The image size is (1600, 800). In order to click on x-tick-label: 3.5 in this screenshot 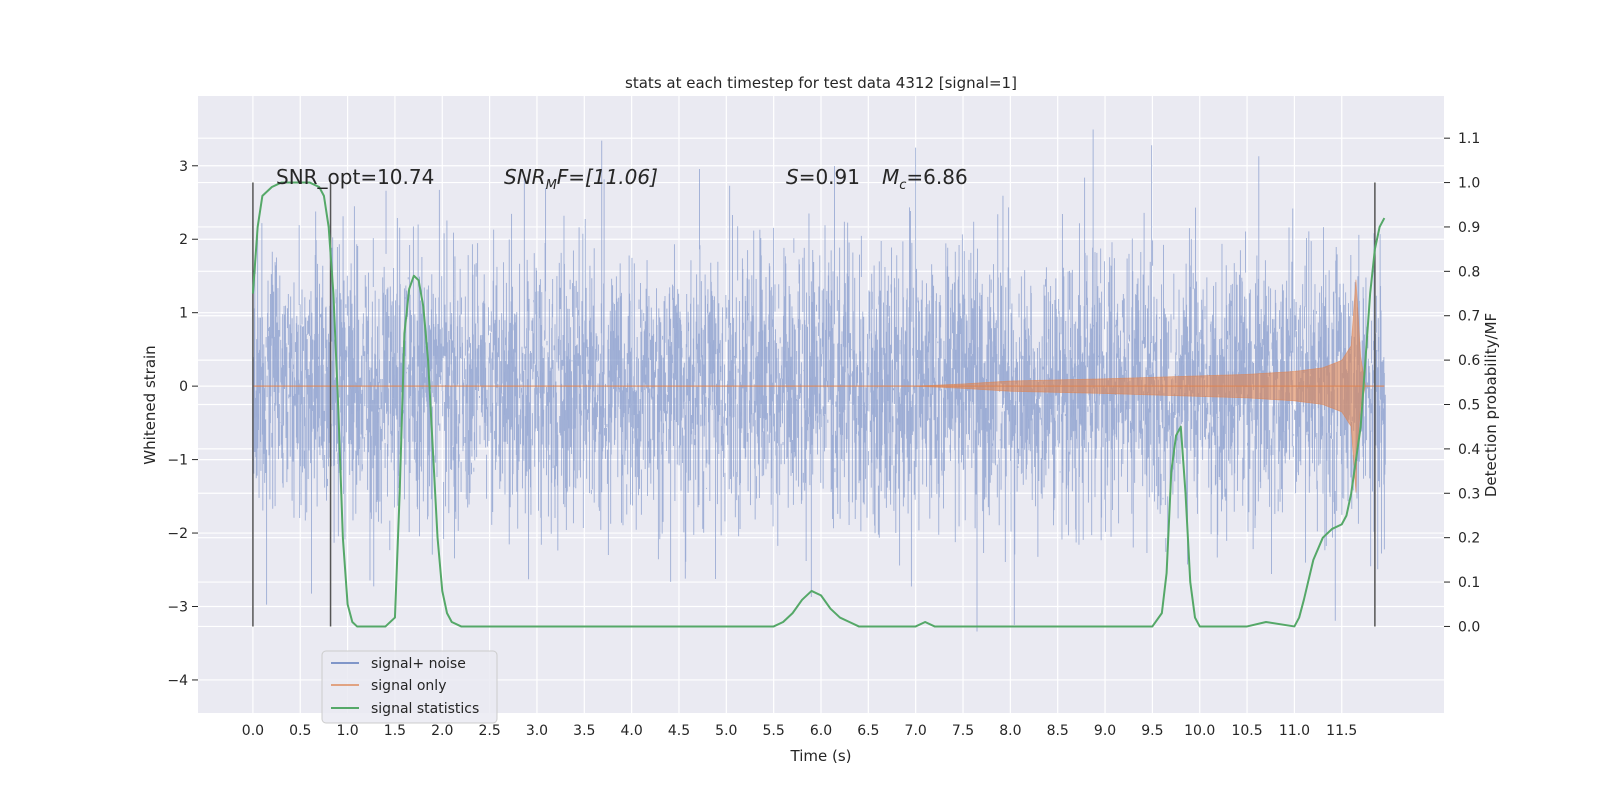, I will do `click(584, 731)`.